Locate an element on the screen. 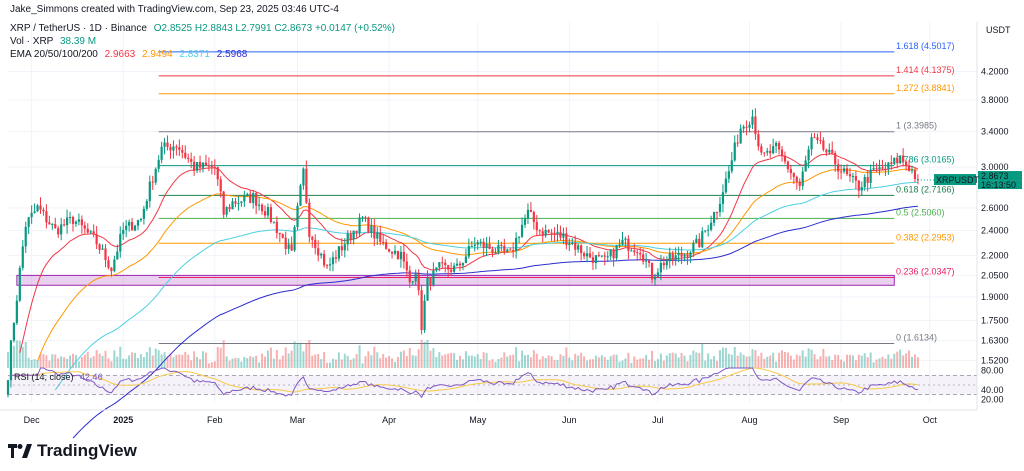 Image resolution: width=1024 pixels, height=471 pixels. tradingview-logo: TradingView is located at coordinates (72, 451).